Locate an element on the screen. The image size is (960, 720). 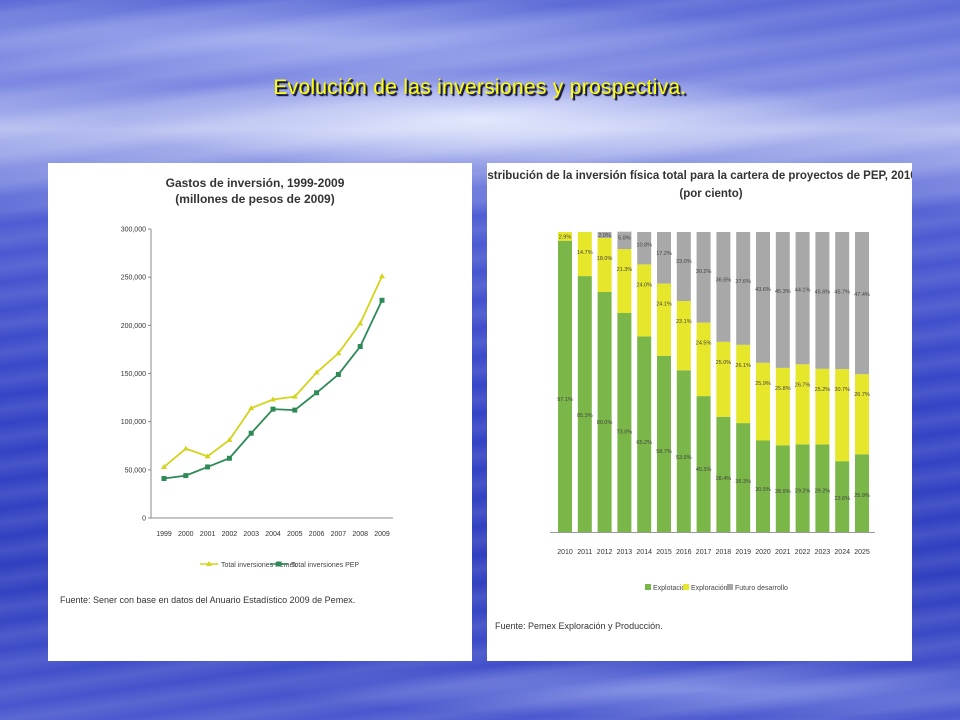
bar-data-label: 65.2% is located at coordinates (644, 443).